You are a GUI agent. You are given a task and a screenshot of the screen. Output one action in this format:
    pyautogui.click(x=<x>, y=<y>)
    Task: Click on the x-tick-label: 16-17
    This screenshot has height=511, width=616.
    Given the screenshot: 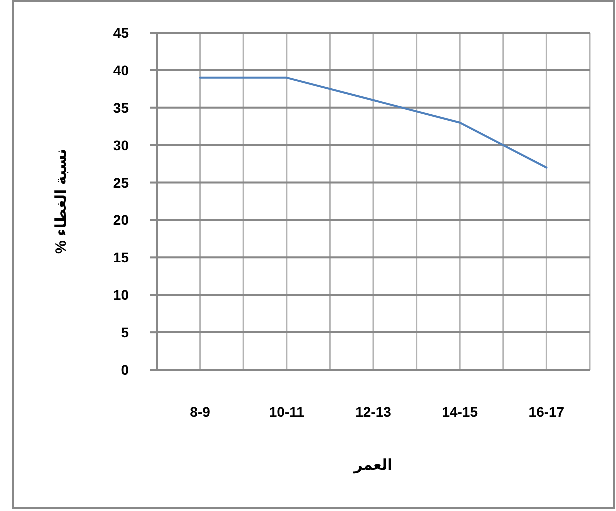 What is the action you would take?
    pyautogui.click(x=546, y=412)
    